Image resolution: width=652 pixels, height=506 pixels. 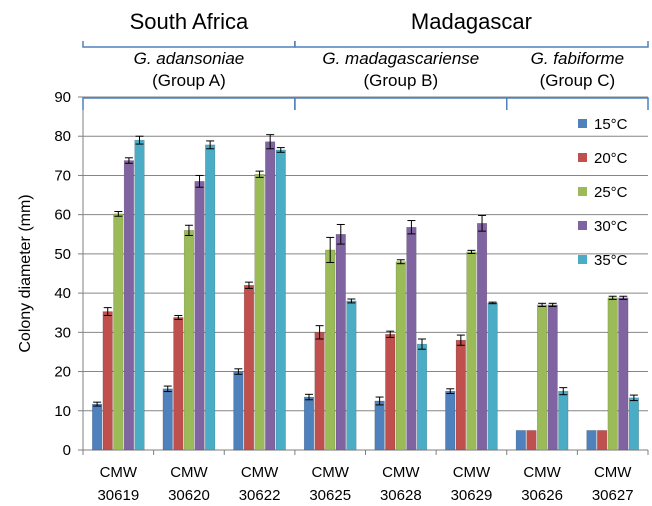 I want to click on x-category-label-line2: 30625, so click(x=330, y=495).